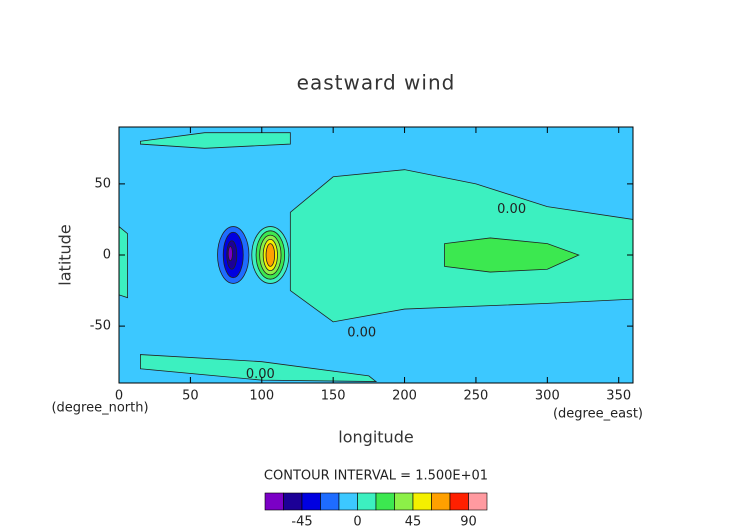  I want to click on colorbar-tick-label: 0, so click(357, 522).